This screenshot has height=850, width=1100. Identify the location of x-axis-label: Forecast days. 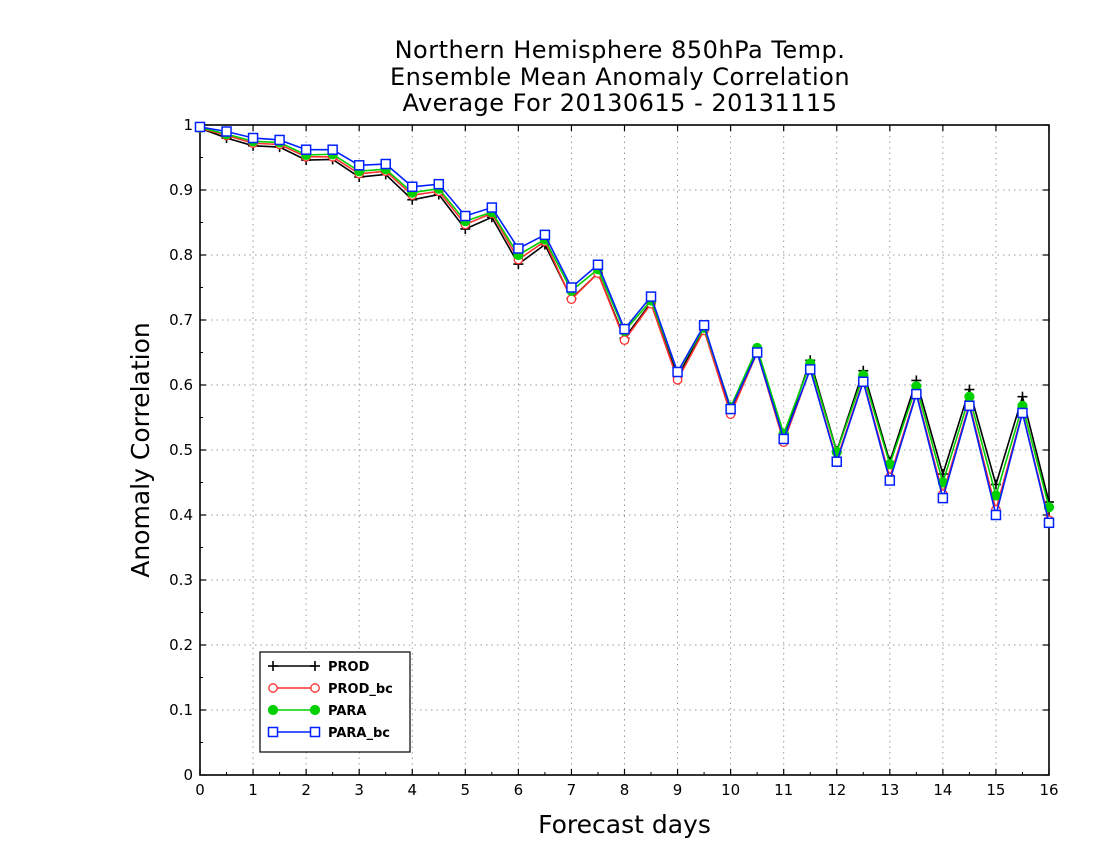
(624, 824).